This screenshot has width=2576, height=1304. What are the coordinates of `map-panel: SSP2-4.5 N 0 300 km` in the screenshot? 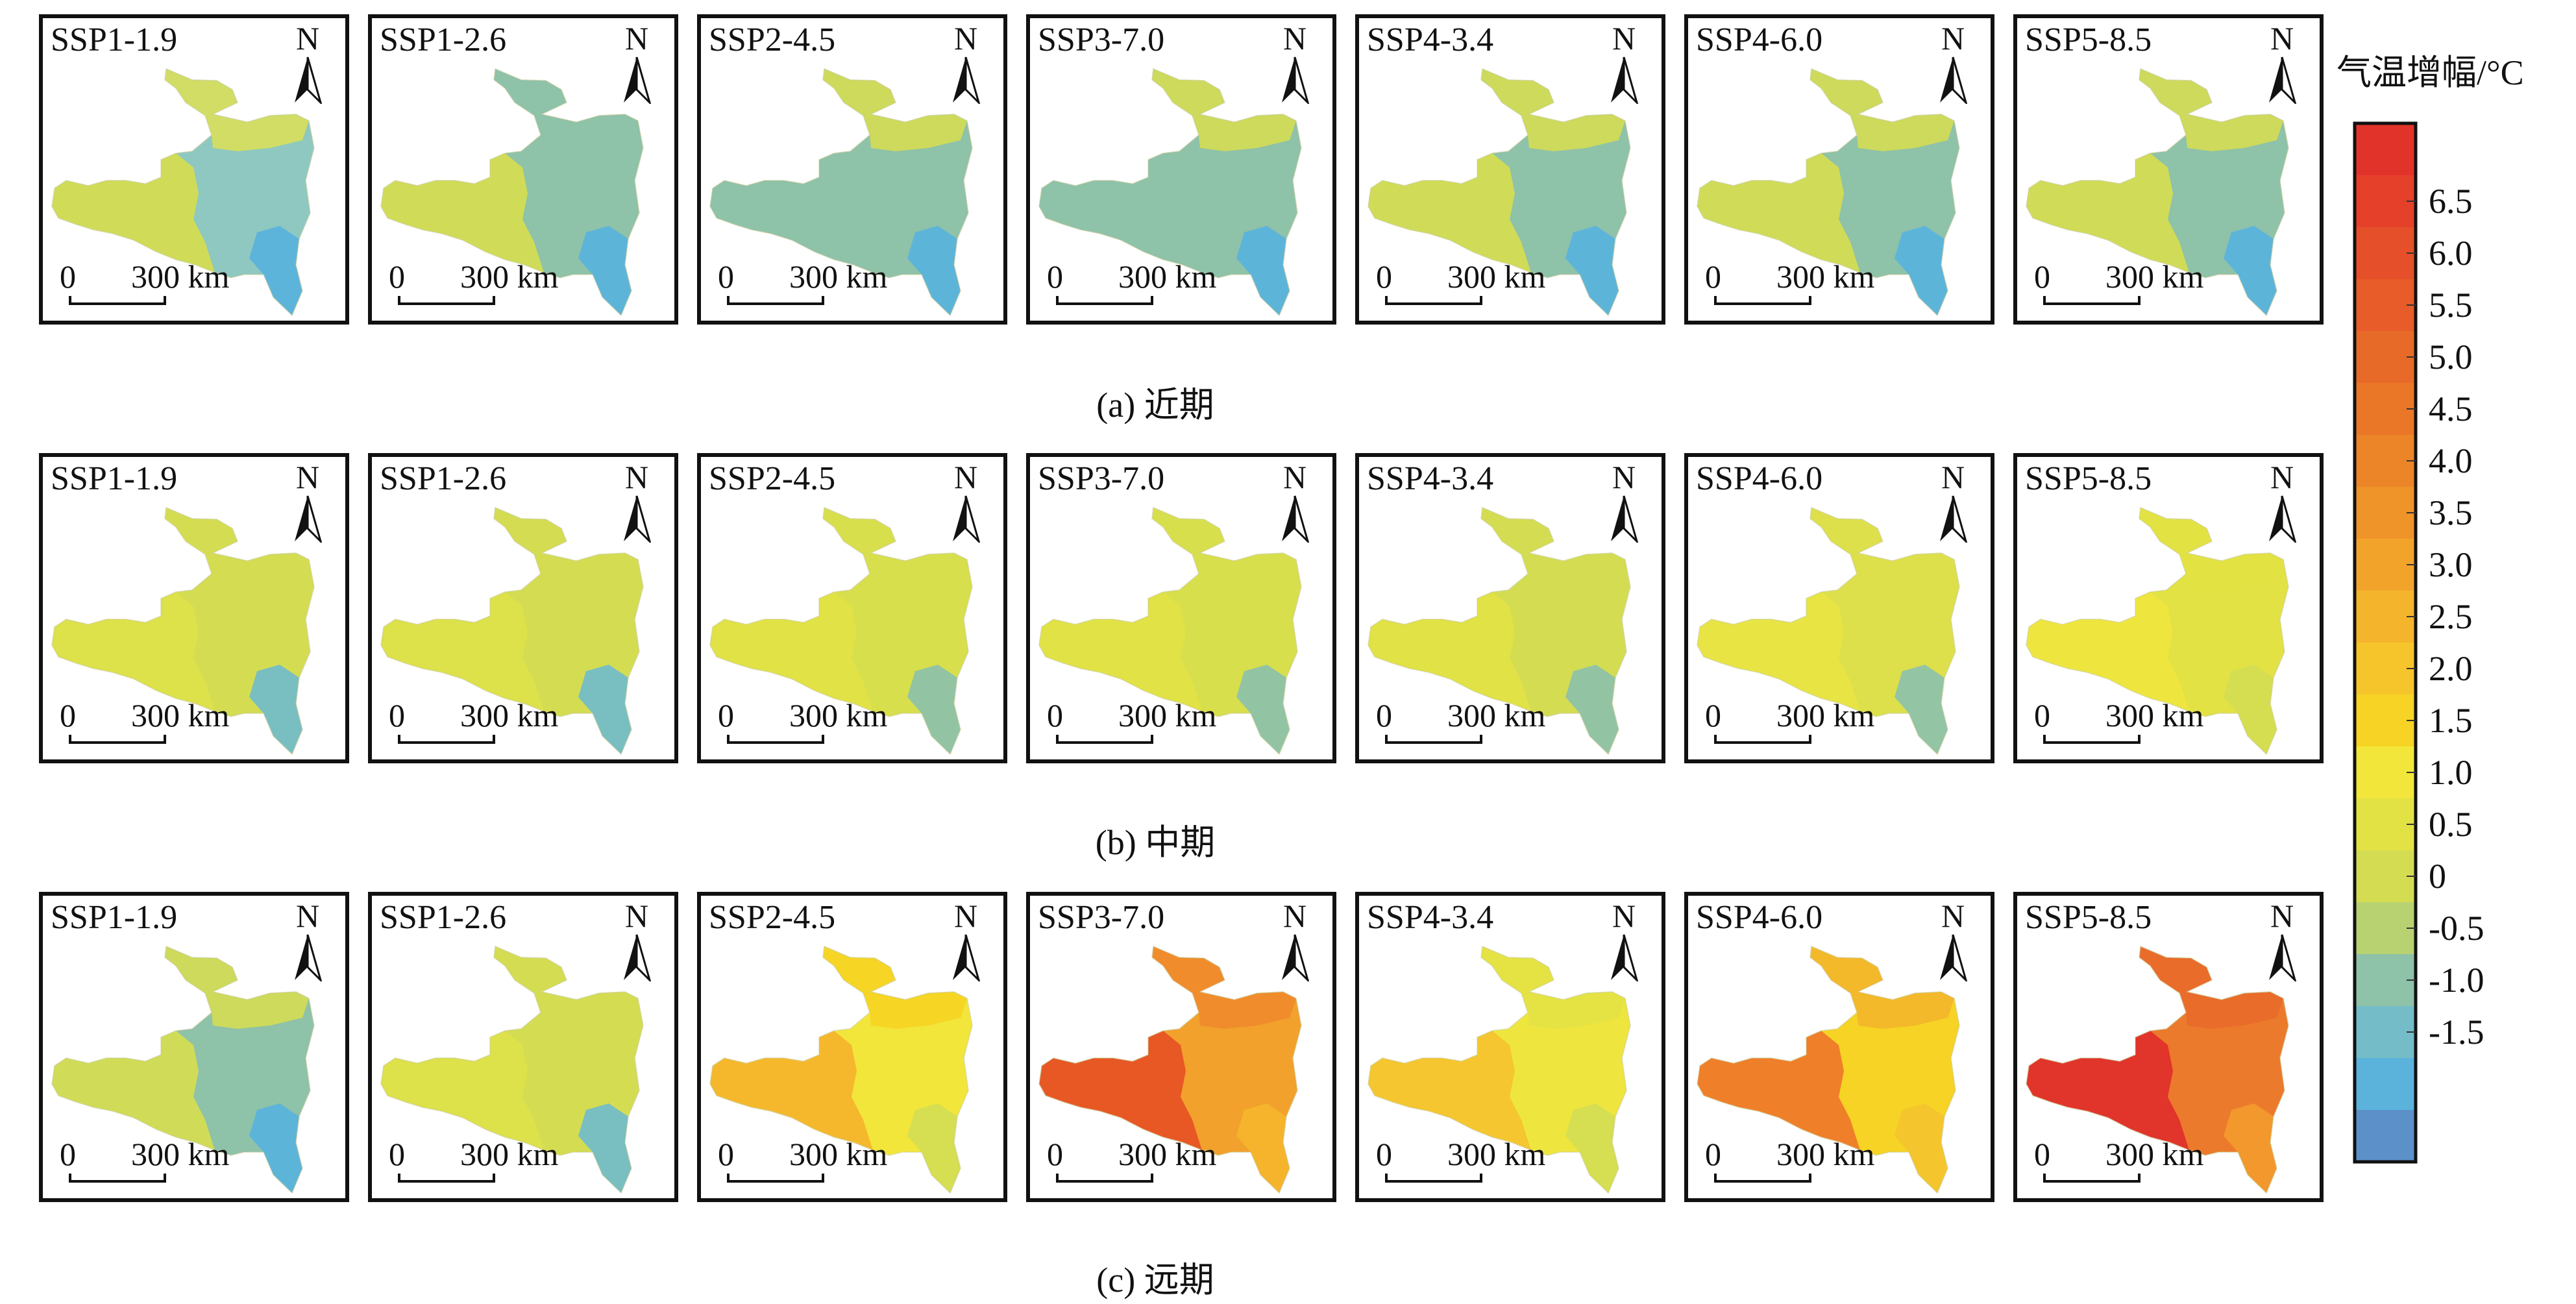 It's located at (852, 608).